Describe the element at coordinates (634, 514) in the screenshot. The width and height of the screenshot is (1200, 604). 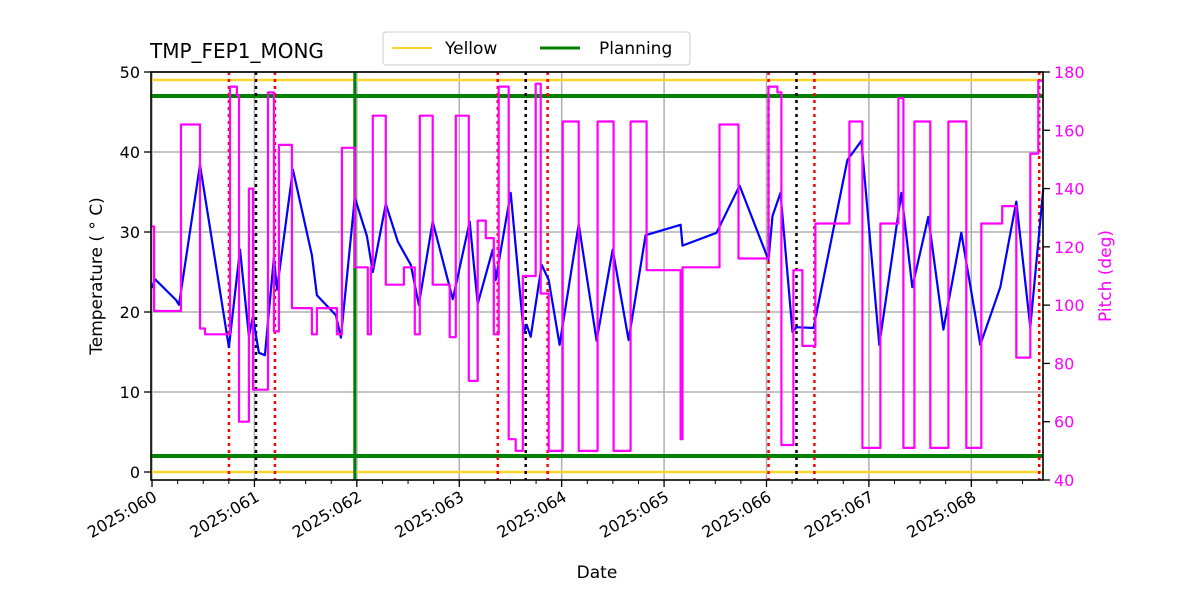
I see `x-tick-label: 2025:065` at that location.